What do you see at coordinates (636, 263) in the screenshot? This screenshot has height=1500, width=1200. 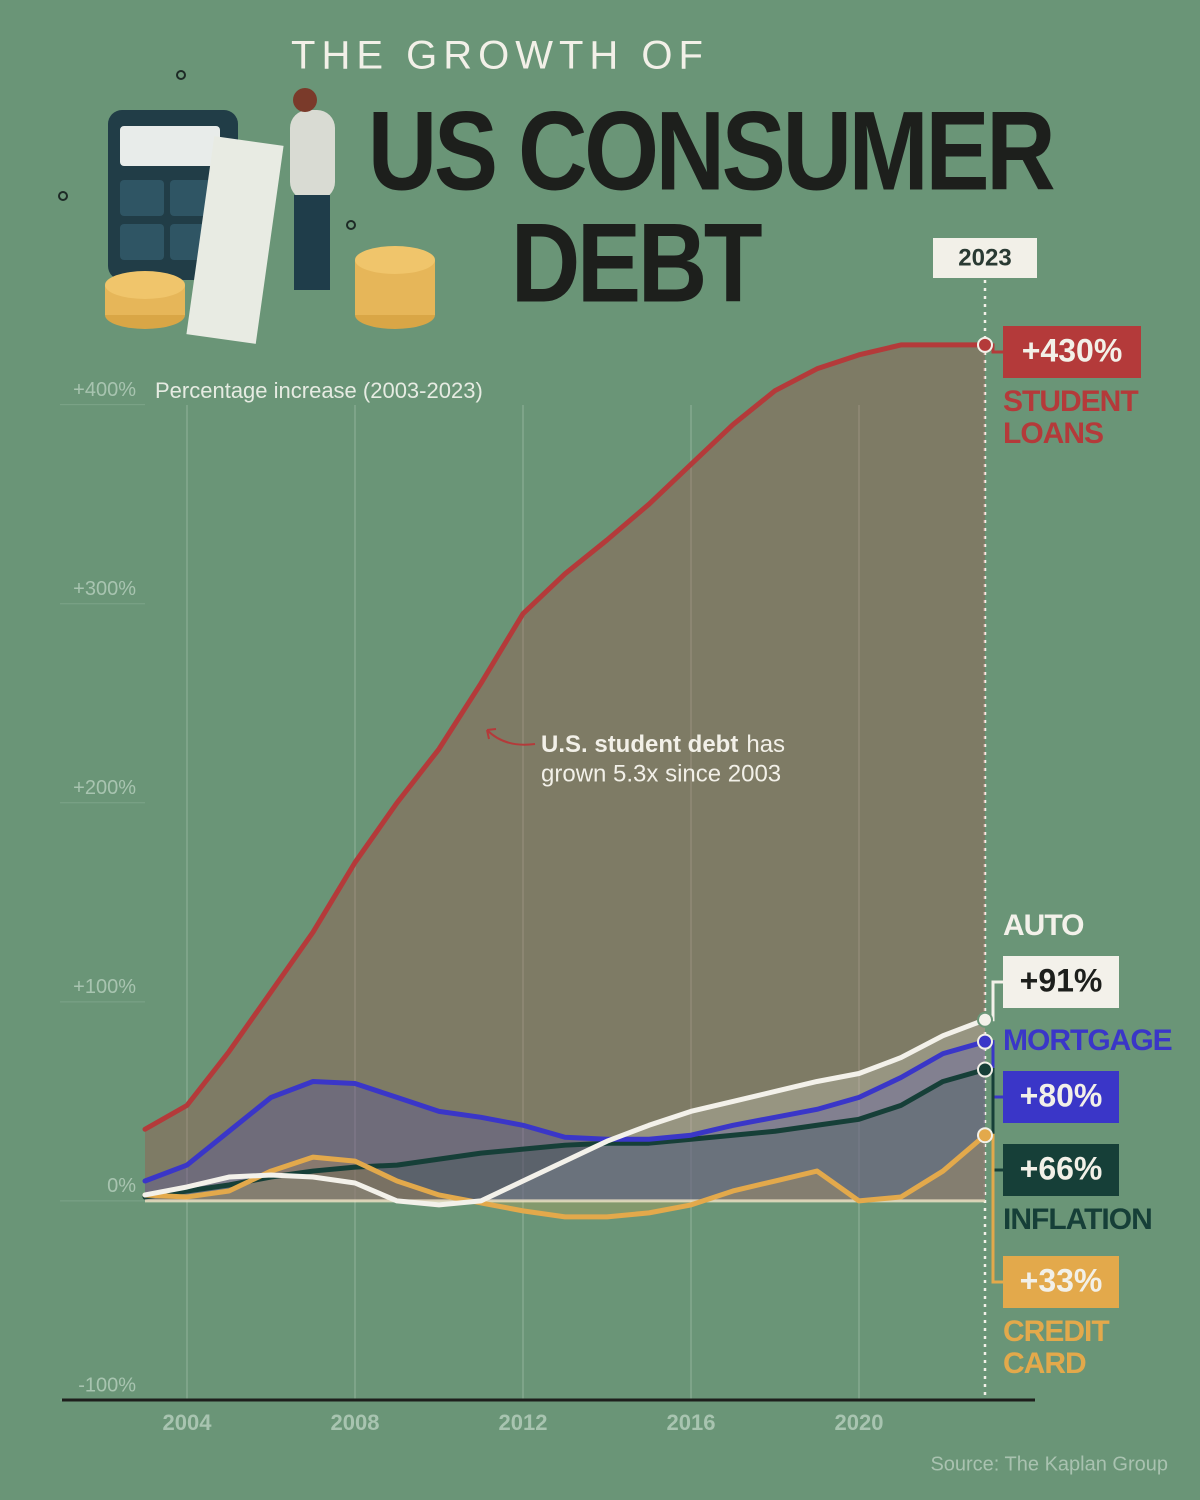 I see `title-line: DEBT` at bounding box center [636, 263].